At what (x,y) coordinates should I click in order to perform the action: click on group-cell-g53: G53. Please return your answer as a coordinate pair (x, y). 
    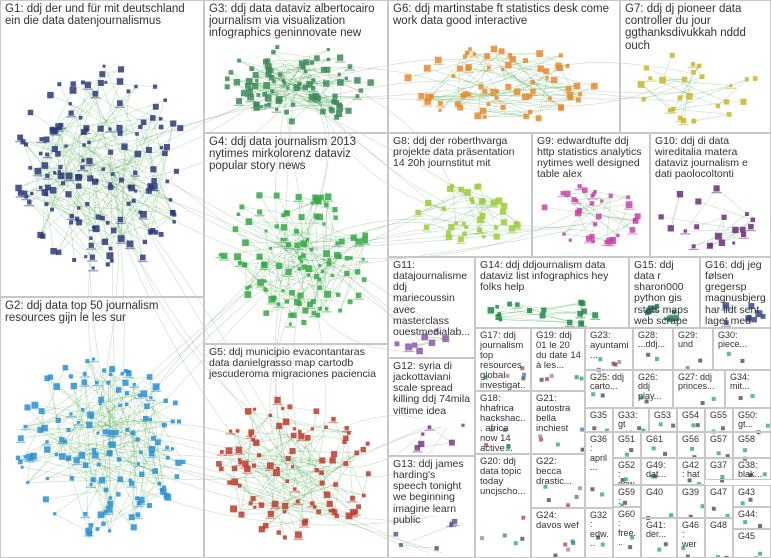
    Looking at the image, I should click on (663, 420).